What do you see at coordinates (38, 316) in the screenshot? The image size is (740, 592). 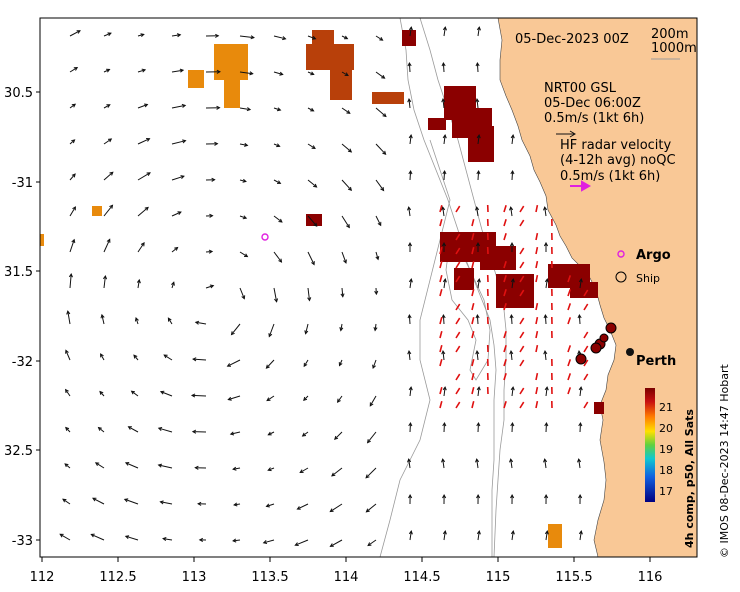 I see `y-axis` at bounding box center [38, 316].